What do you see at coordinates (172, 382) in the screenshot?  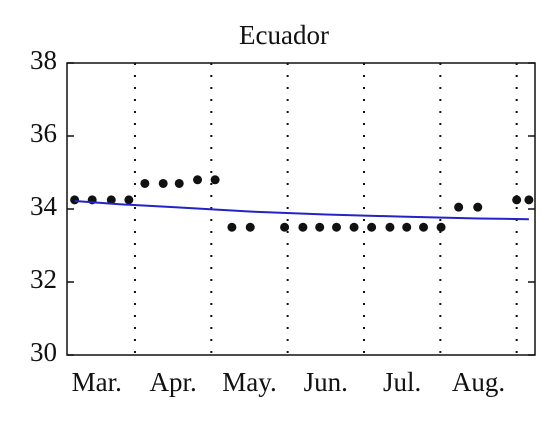 I see `x-tick-label: Apr.` at bounding box center [172, 382].